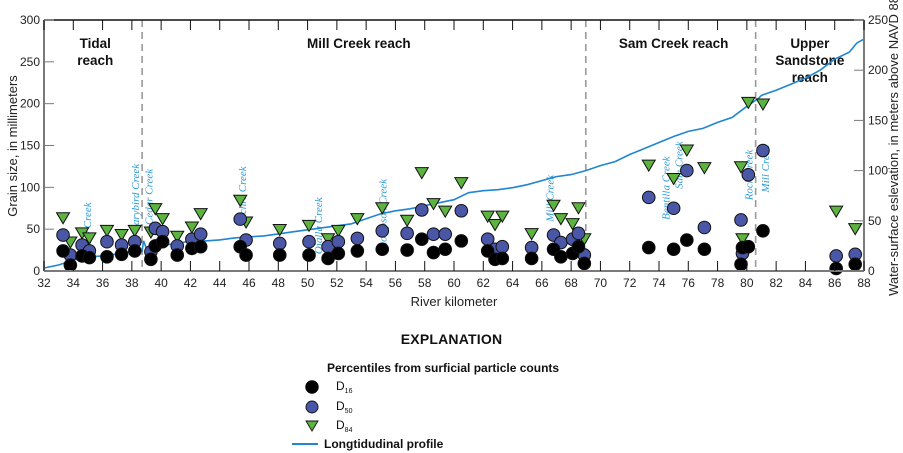  What do you see at coordinates (344, 426) in the screenshot?
I see `legend-label-d84: D84` at bounding box center [344, 426].